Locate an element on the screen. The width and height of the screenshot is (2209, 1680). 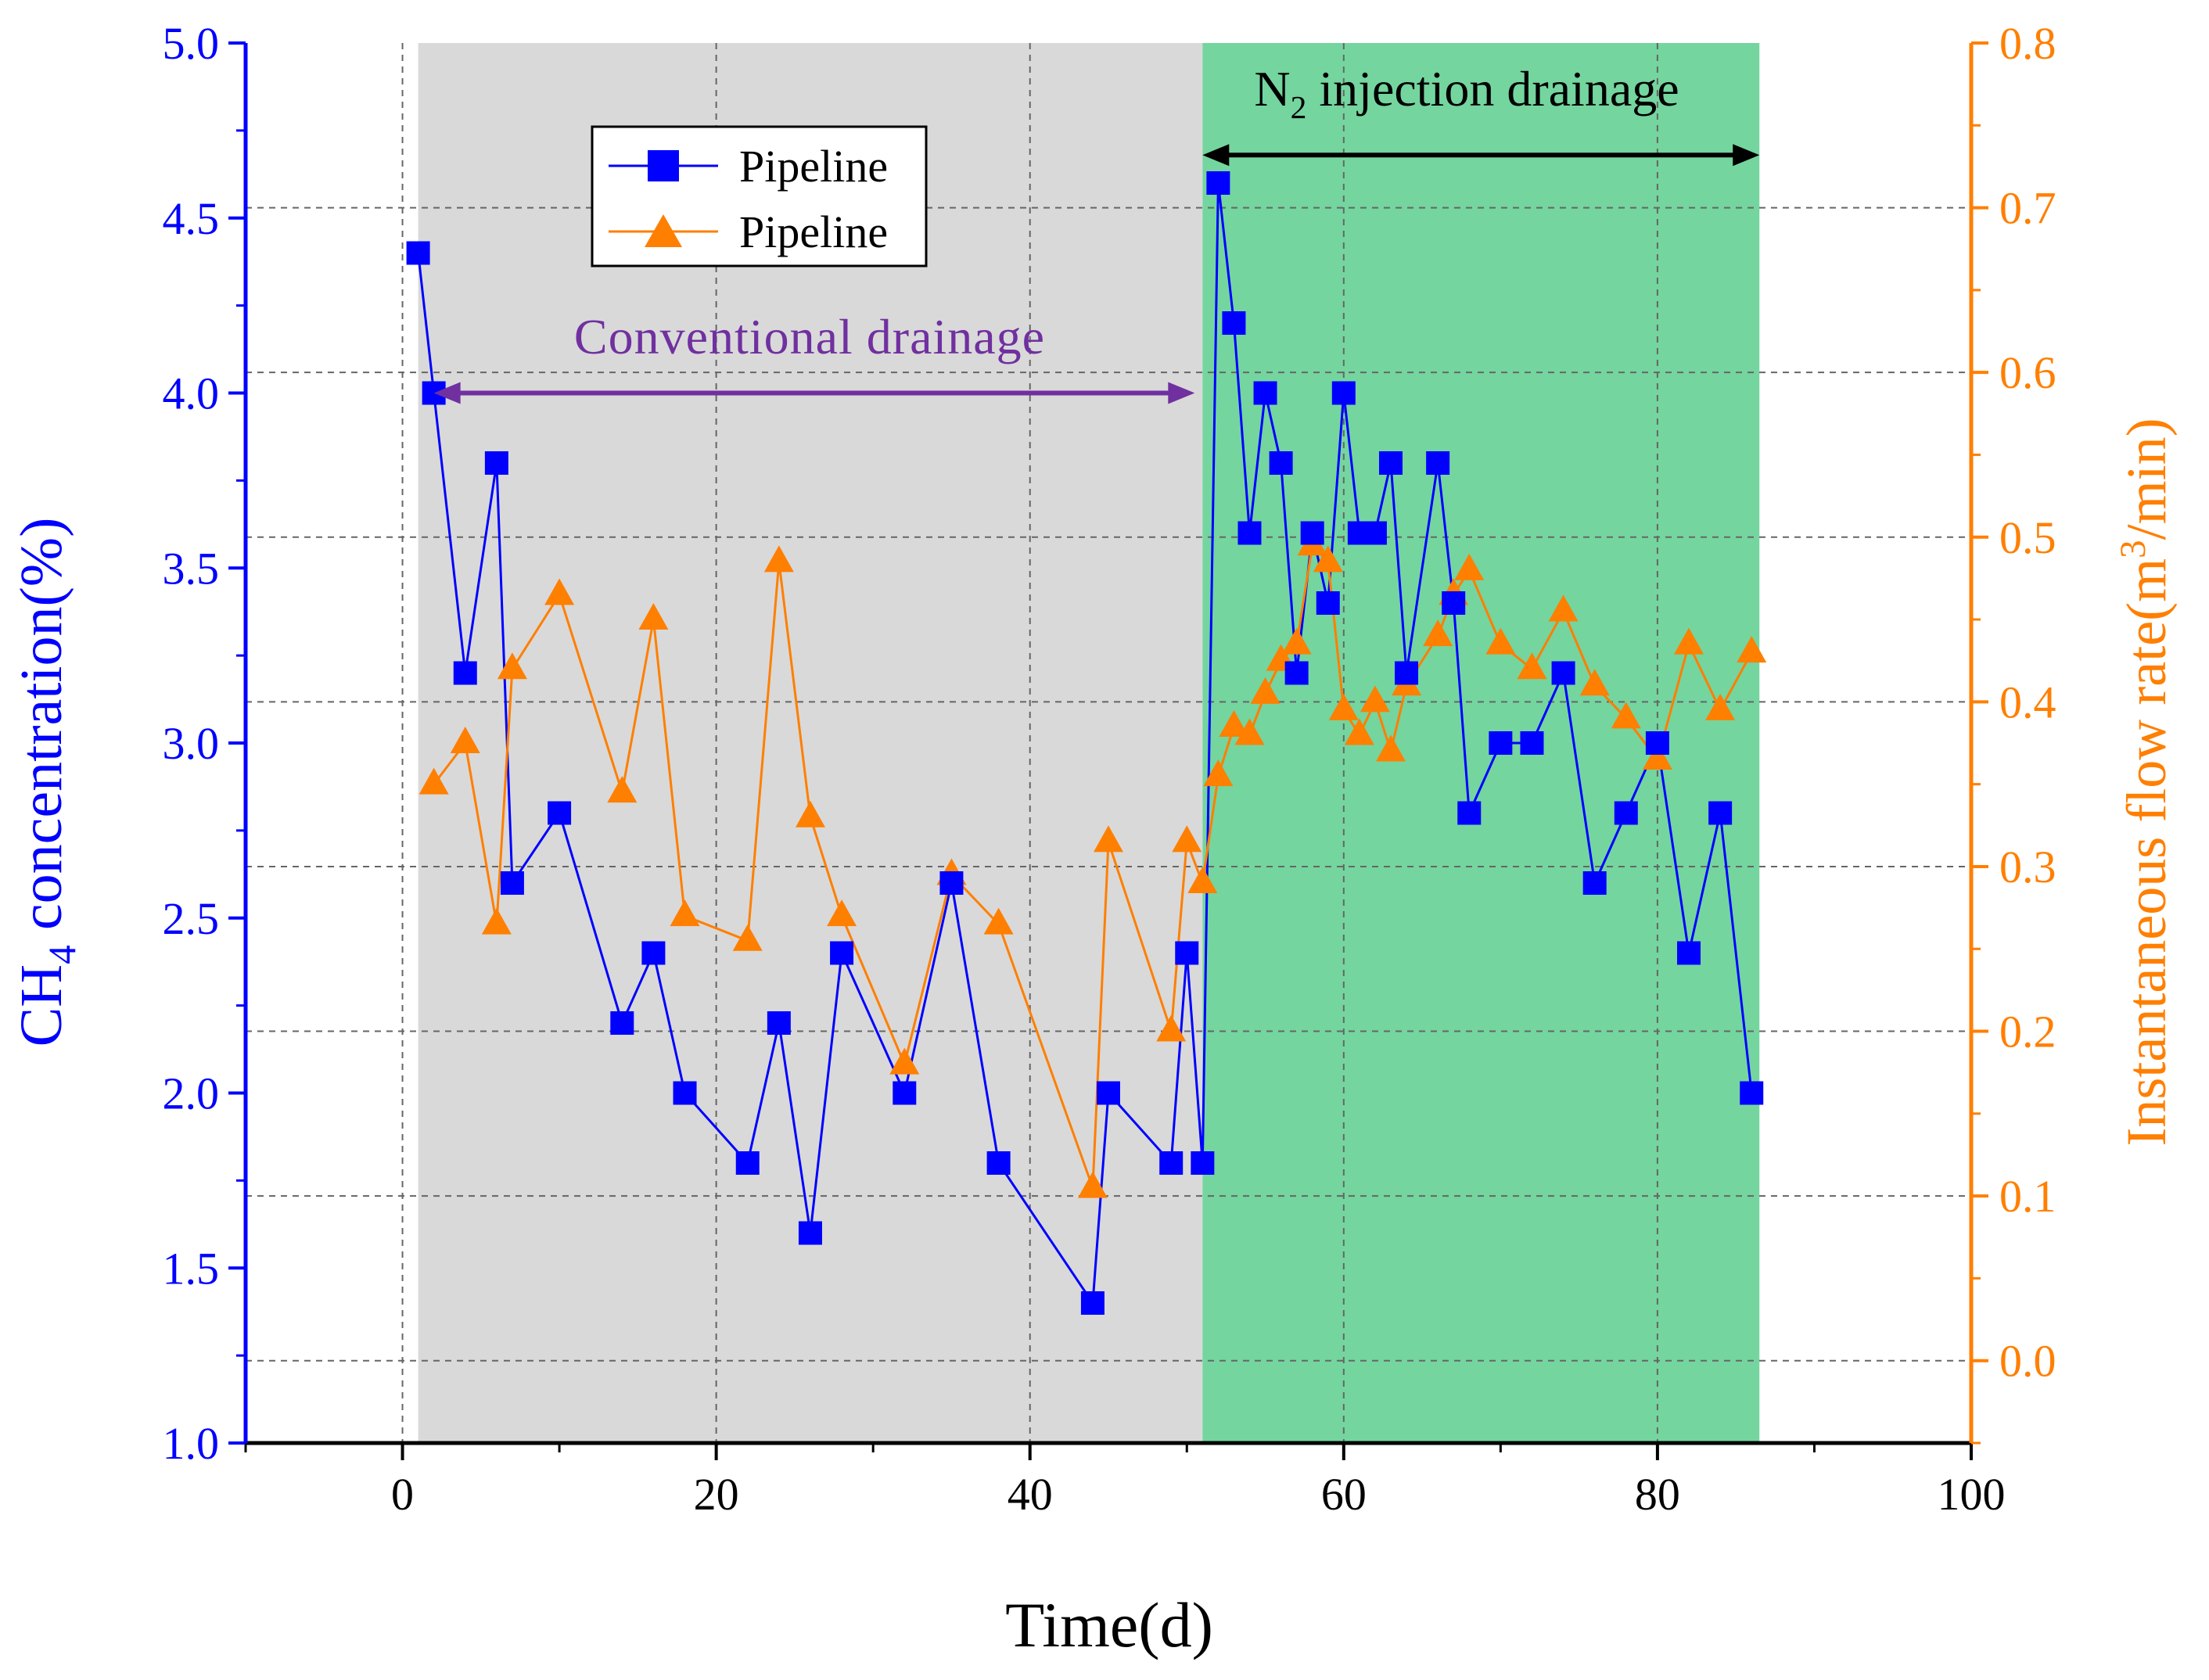
y-right-tick-label: 0.4 is located at coordinates (2027, 702).